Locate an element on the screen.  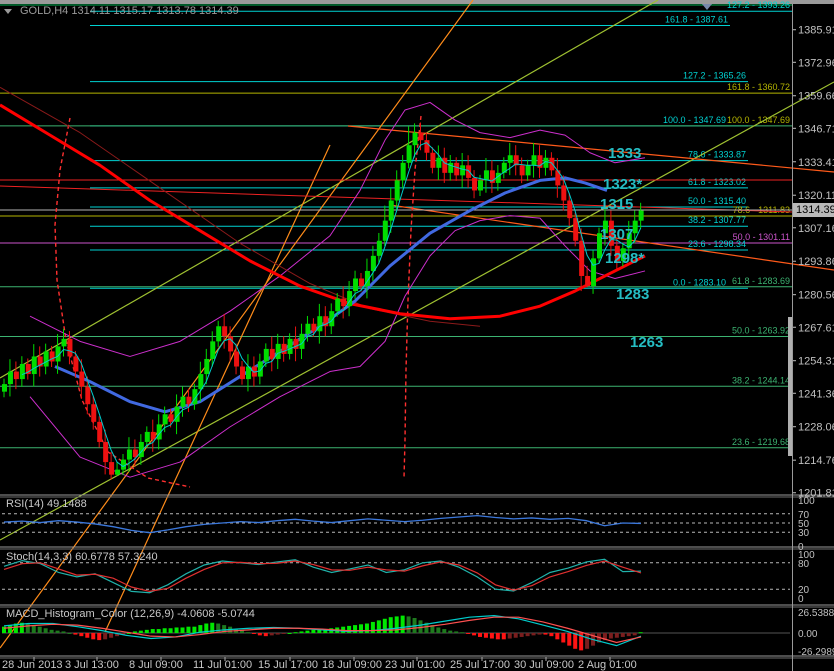
rsi-axis-label: 70 is located at coordinates (804, 515).